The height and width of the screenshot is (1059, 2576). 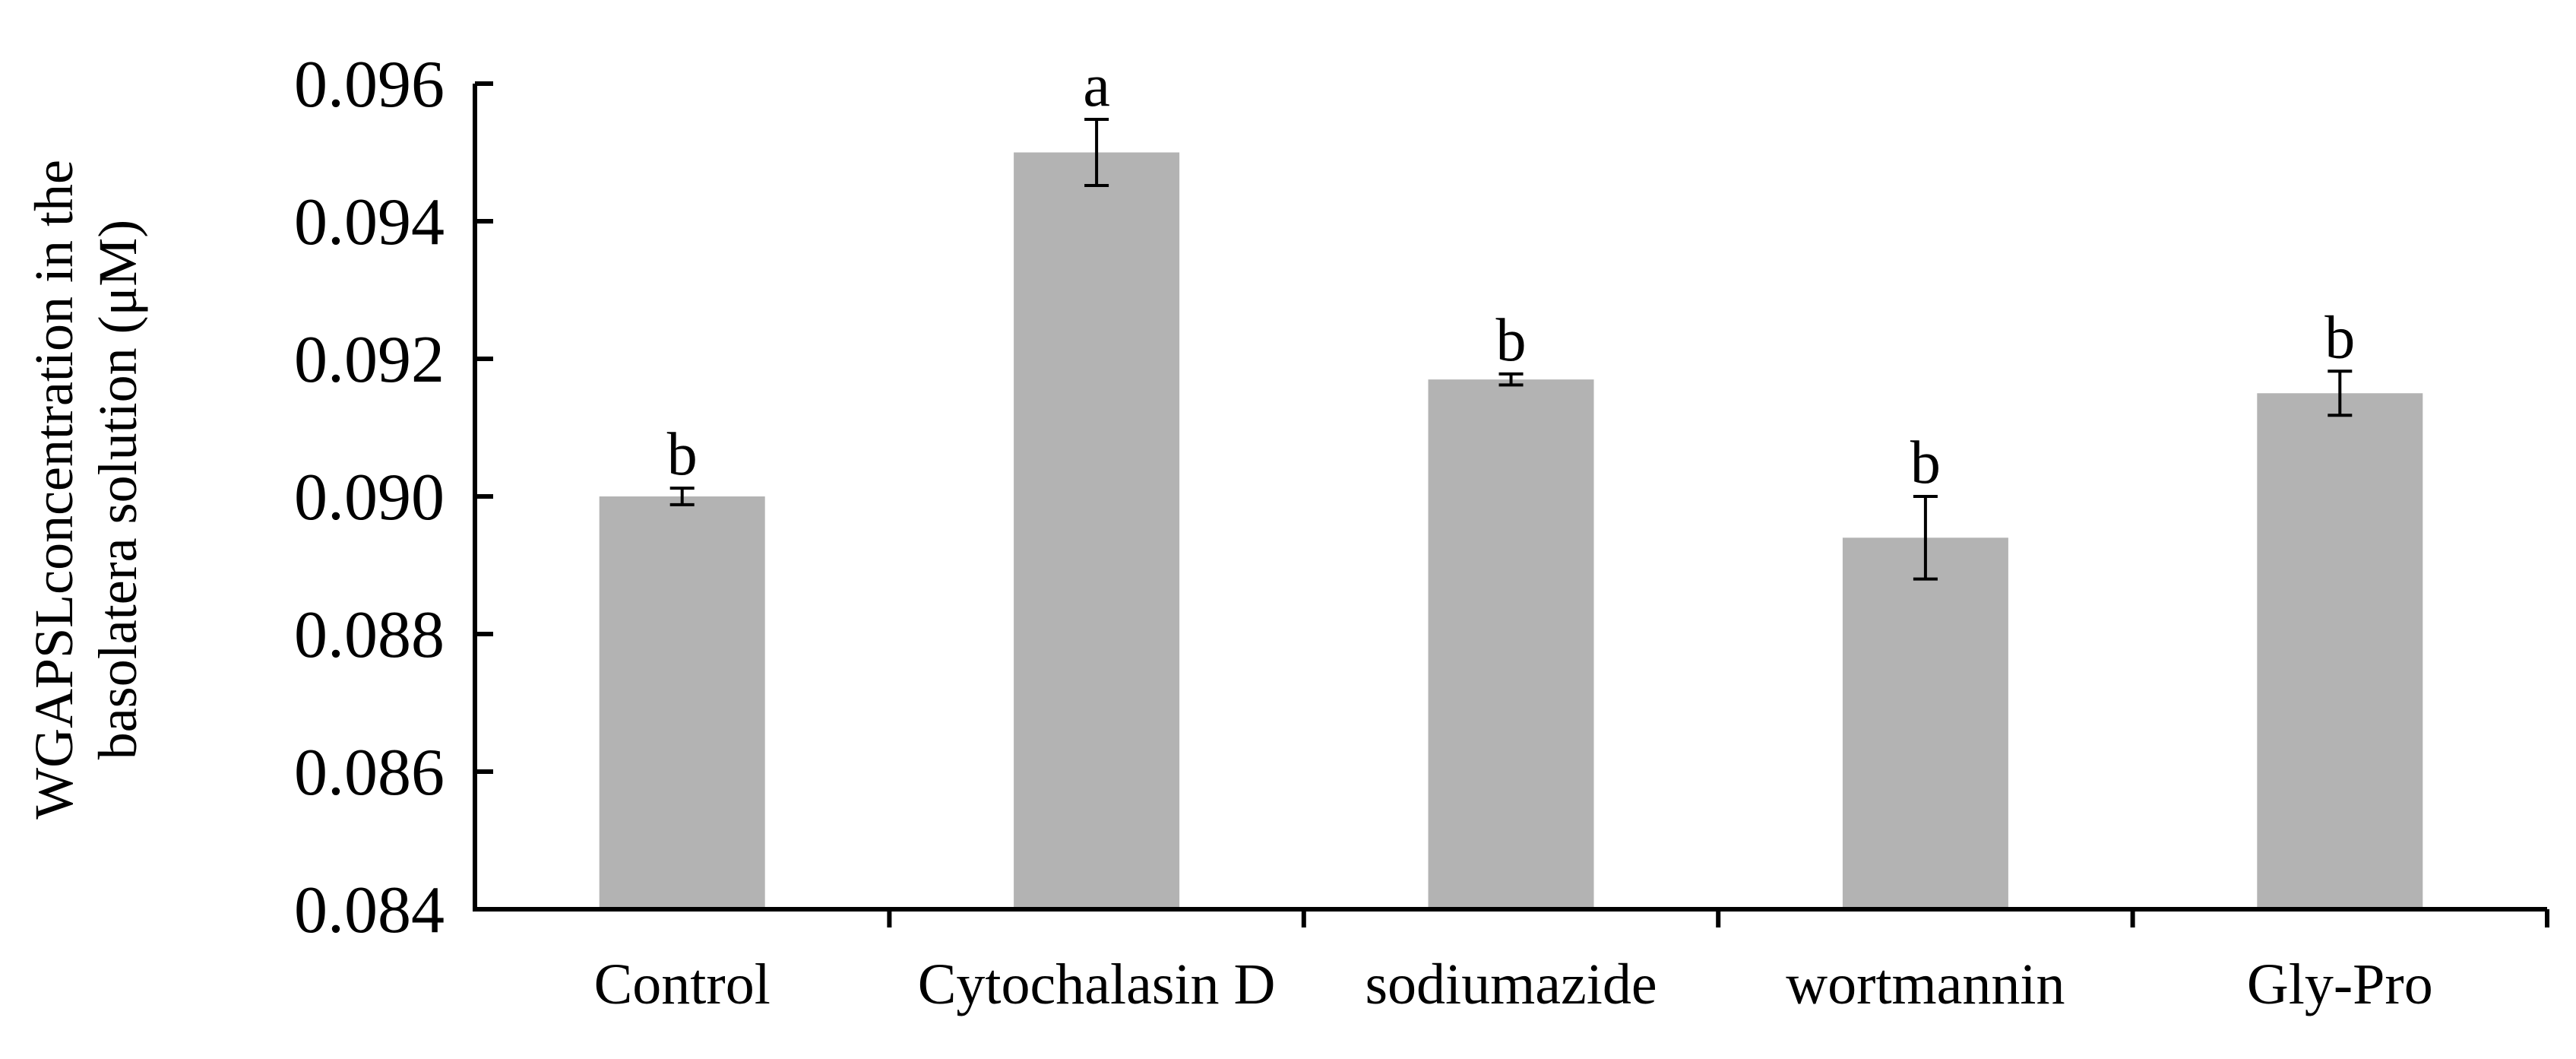 I want to click on y-tick-label-7: 0.096, so click(x=369, y=85).